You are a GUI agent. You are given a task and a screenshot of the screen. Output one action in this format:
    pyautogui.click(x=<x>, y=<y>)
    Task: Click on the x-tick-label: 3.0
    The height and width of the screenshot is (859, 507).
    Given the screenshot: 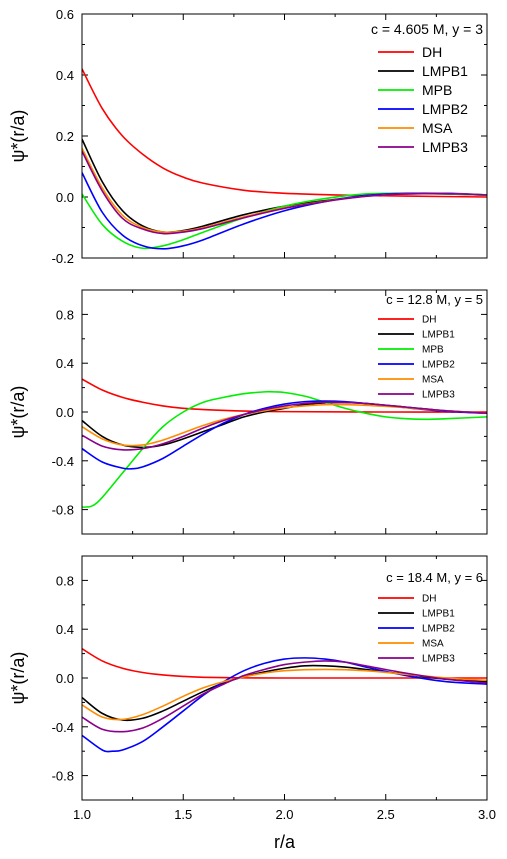 What is the action you would take?
    pyautogui.click(x=487, y=814)
    